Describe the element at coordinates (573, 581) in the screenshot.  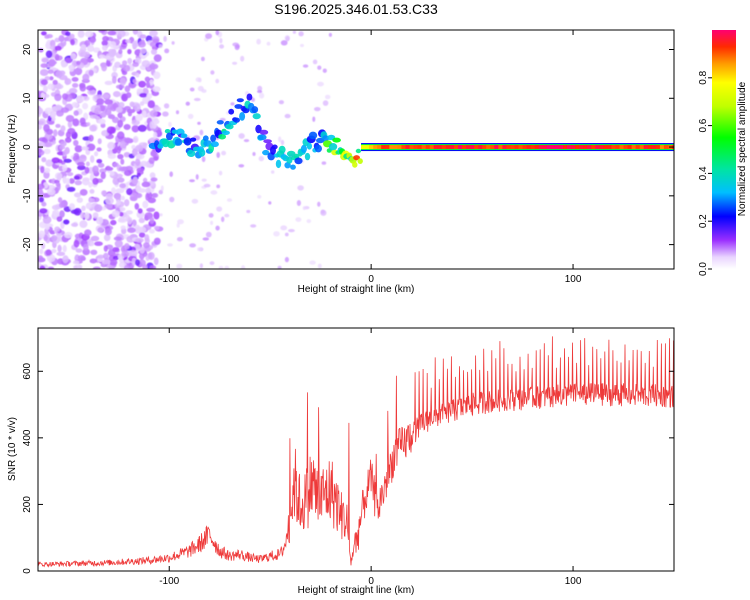
I see `x-tick-label: 100` at that location.